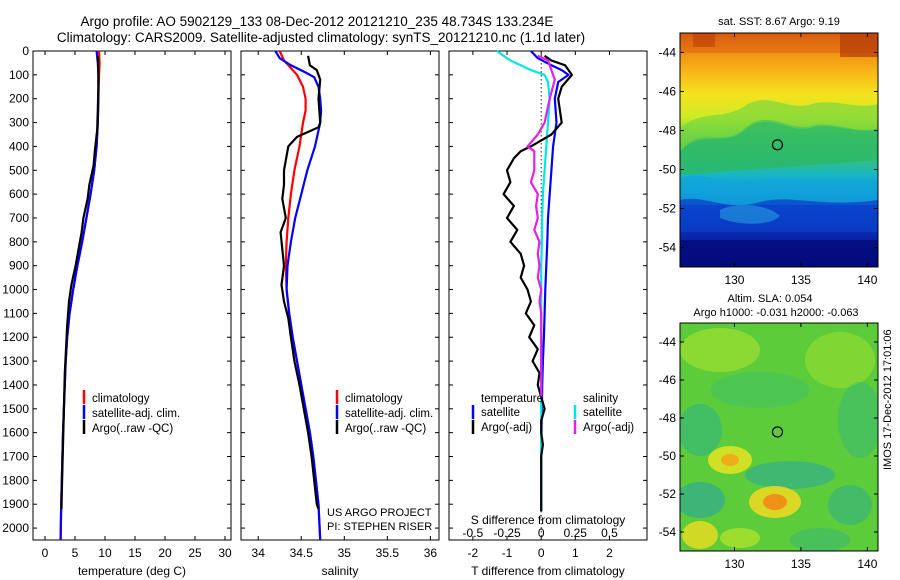 The height and width of the screenshot is (580, 900). Describe the element at coordinates (602, 413) in the screenshot. I see `legend-label-sal-satellite: satellite` at that location.